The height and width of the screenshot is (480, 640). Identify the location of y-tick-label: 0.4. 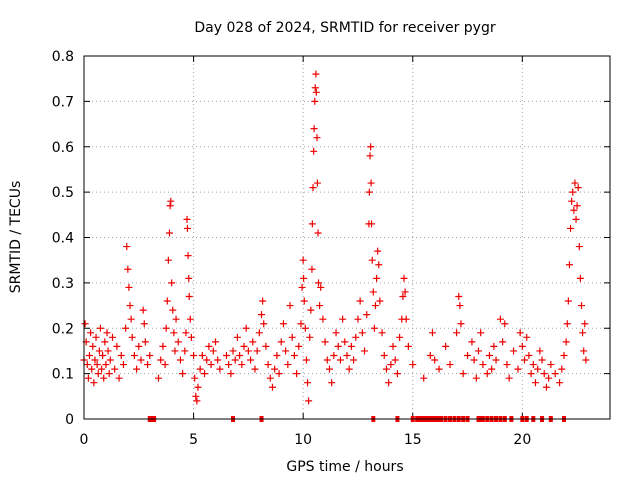
(63, 239).